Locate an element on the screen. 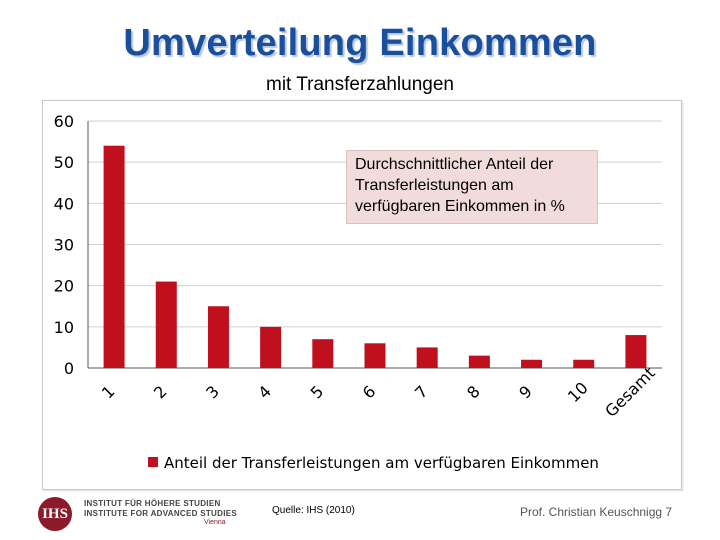 Image resolution: width=720 pixels, height=540 pixels. annotation-line-2: Transferleistungen am is located at coordinates (434, 185).